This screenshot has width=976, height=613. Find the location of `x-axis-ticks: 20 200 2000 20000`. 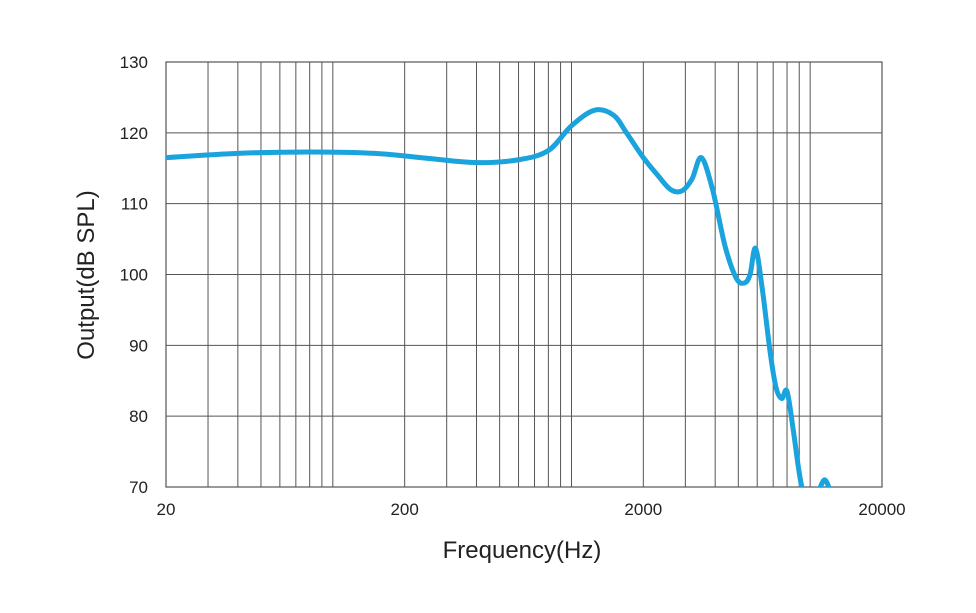

x-axis-ticks: 20 200 2000 20000 is located at coordinates (531, 509).